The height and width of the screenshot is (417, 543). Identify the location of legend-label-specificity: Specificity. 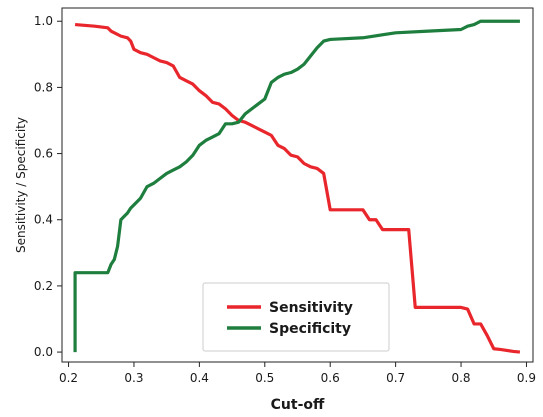
(310, 329).